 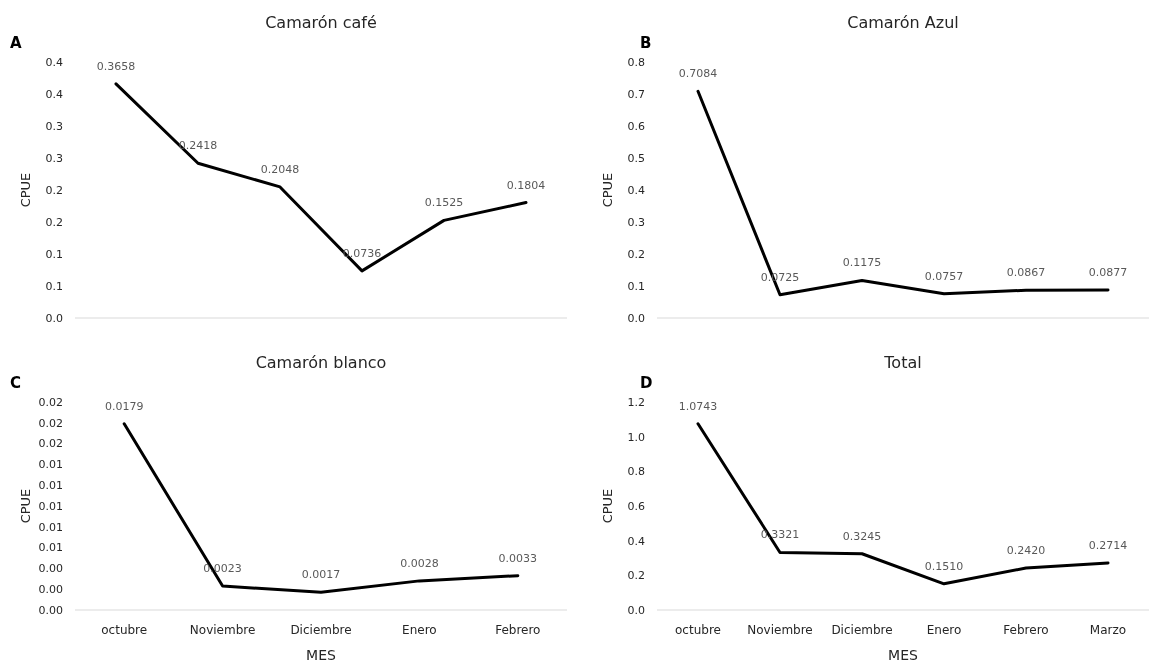 I want to click on text: D, so click(x=646, y=383).